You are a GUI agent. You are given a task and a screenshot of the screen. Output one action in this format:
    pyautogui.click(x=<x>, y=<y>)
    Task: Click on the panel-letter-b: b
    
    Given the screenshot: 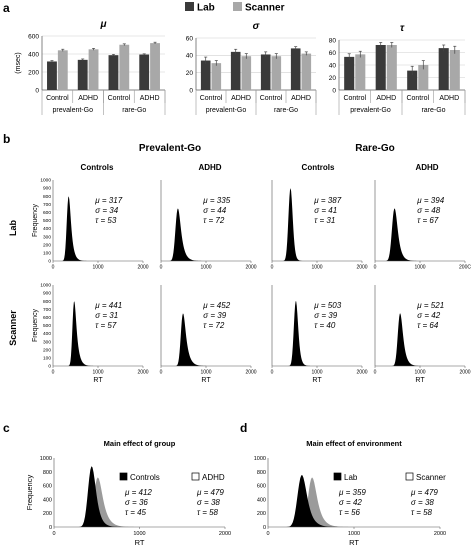 What is the action you would take?
    pyautogui.click(x=6, y=139)
    